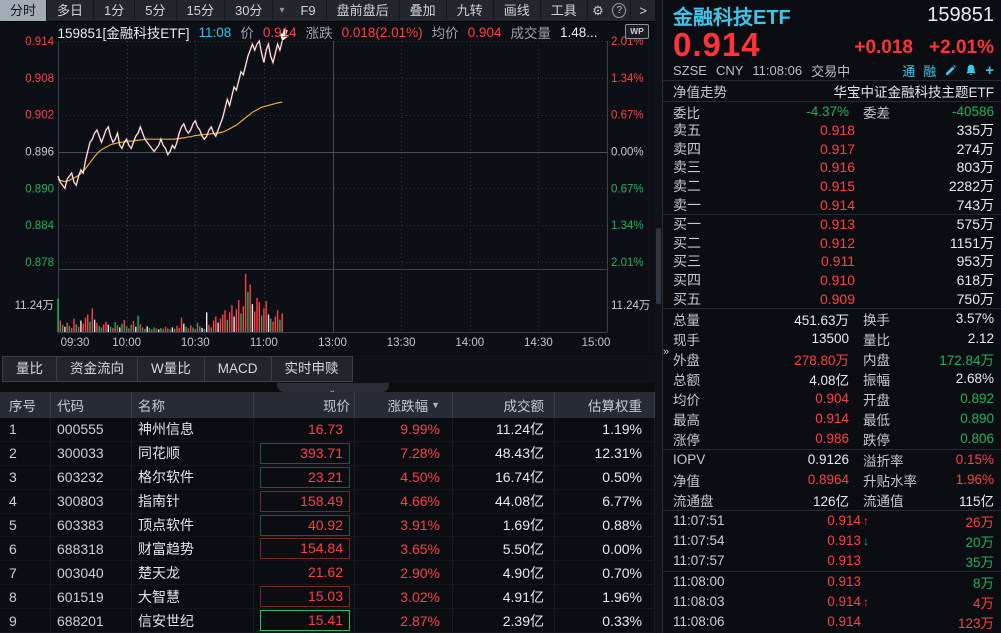 The width and height of the screenshot is (1001, 633). What do you see at coordinates (627, 263) in the screenshot?
I see `svg-text: 2.01%` at bounding box center [627, 263].